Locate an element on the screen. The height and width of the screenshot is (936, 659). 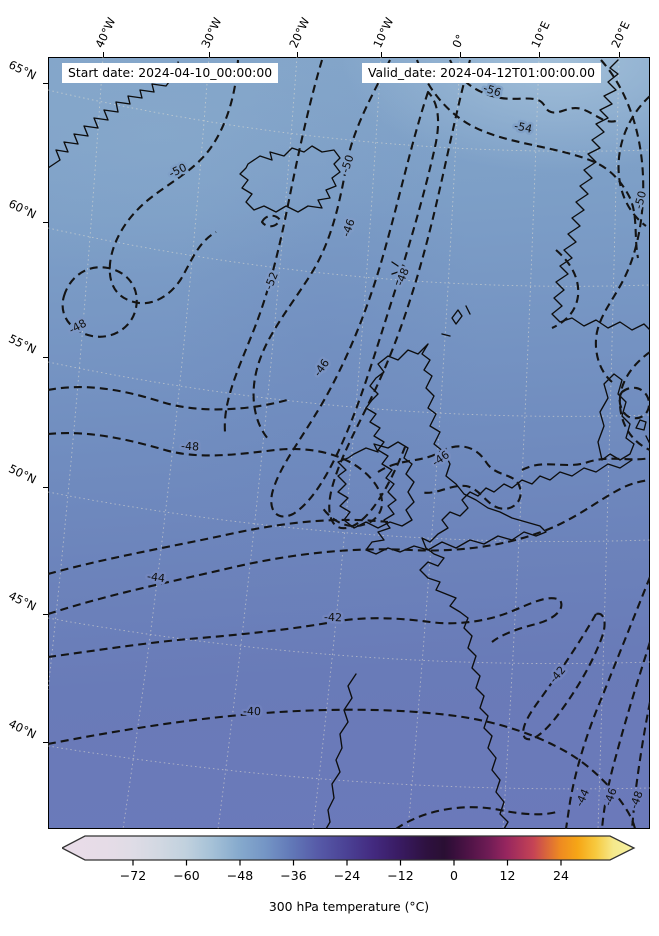
left-axis-label: 50°N is located at coordinates (22, 474).